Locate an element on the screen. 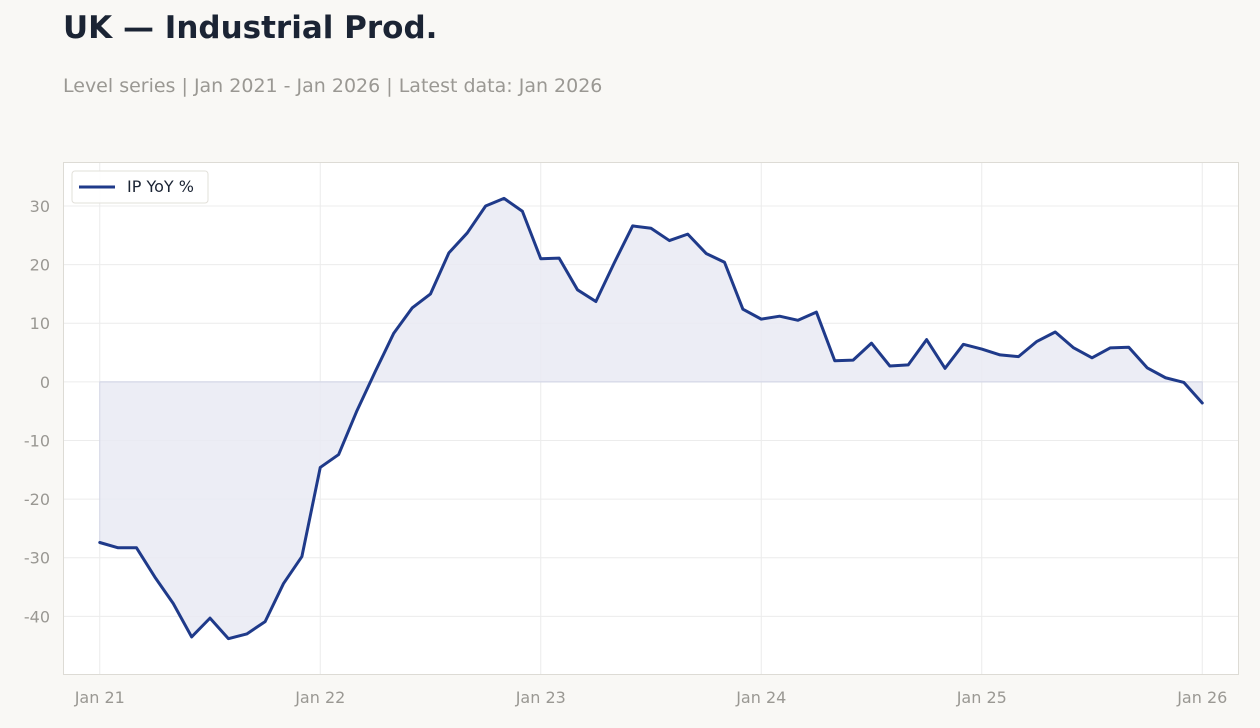 The width and height of the screenshot is (1260, 728). legend-label: IP YoY % is located at coordinates (160, 186).